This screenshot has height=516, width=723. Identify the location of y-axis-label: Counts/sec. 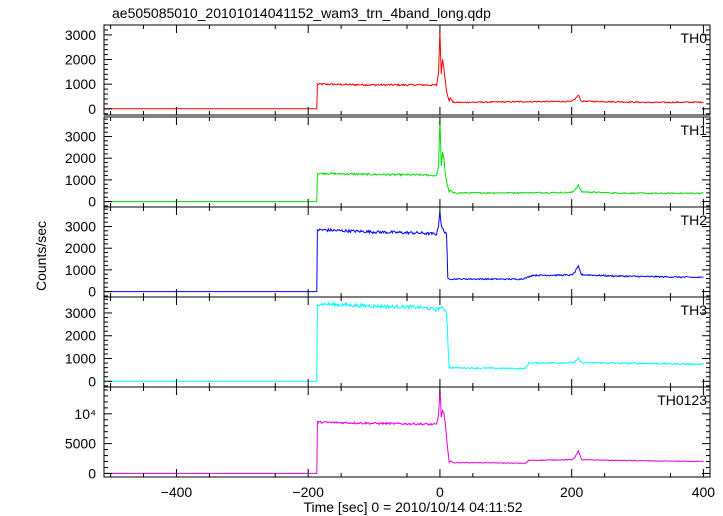
(41, 256).